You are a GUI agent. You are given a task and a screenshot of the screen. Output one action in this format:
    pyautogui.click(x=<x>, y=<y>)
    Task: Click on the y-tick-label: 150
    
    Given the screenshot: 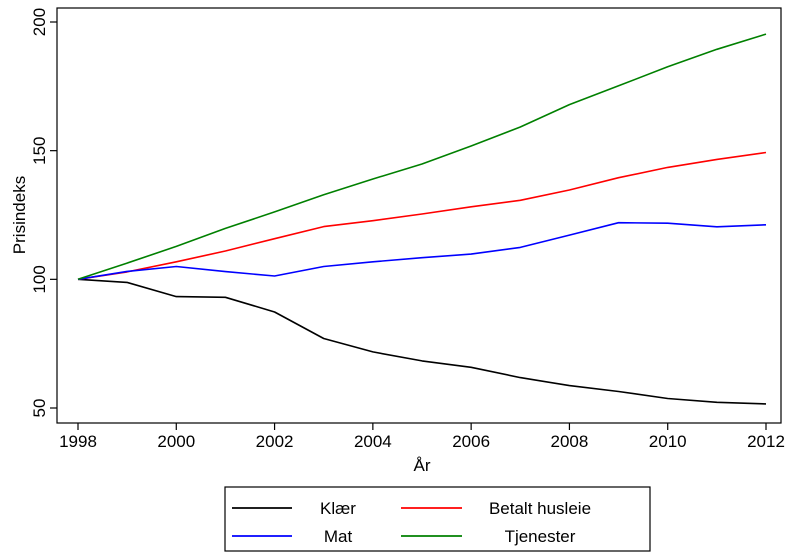 What is the action you would take?
    pyautogui.click(x=39, y=150)
    